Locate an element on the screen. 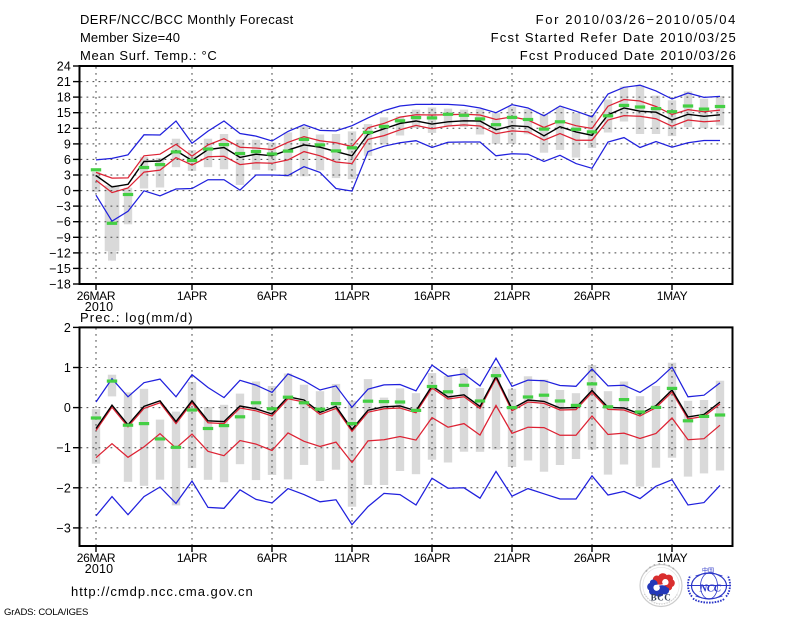  svg-text:Fcst Started Refer Date 2010/0: Fcst Started Refer Date 2010/03/25 is located at coordinates (614, 37).